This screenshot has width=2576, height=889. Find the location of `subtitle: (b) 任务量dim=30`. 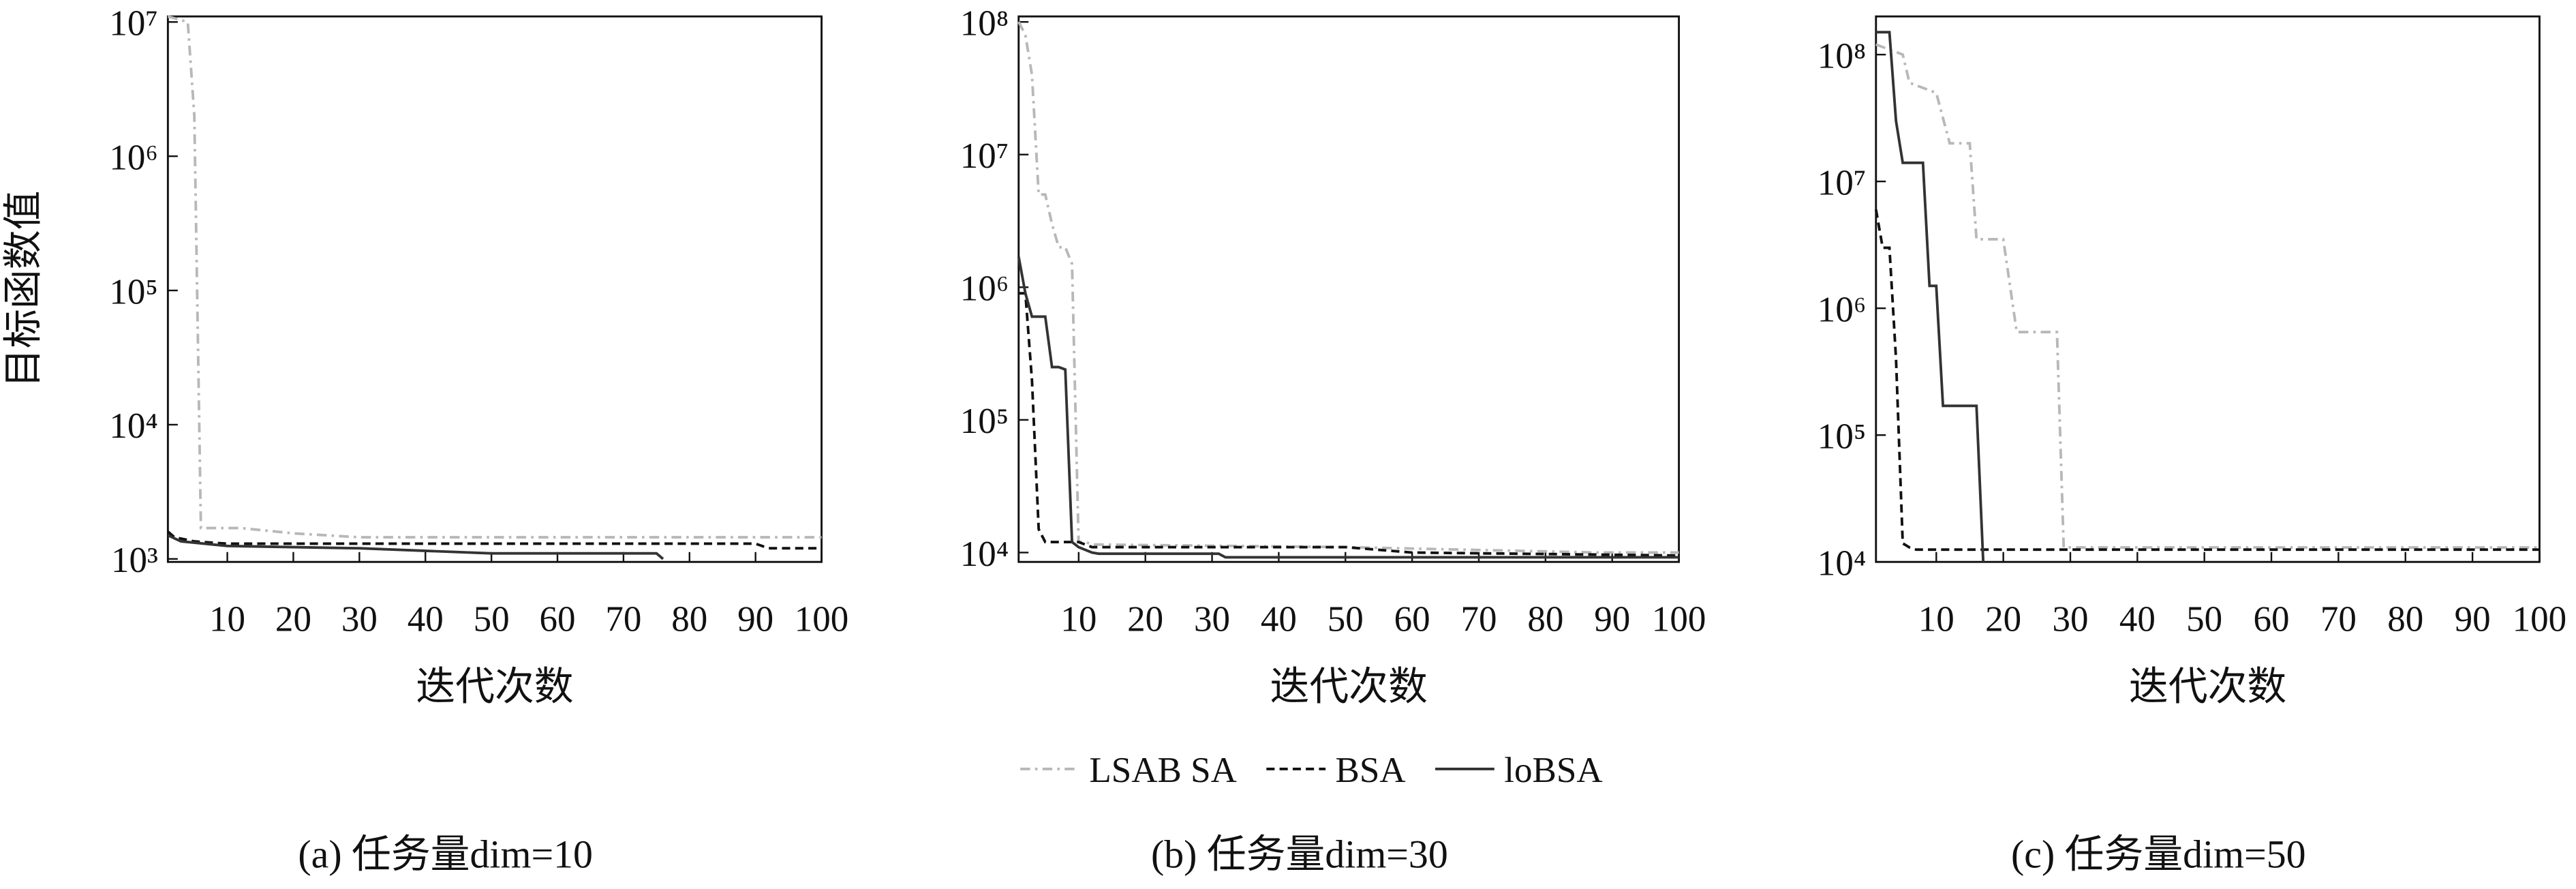

subtitle: (b) 任务量dim=30 is located at coordinates (1299, 854).